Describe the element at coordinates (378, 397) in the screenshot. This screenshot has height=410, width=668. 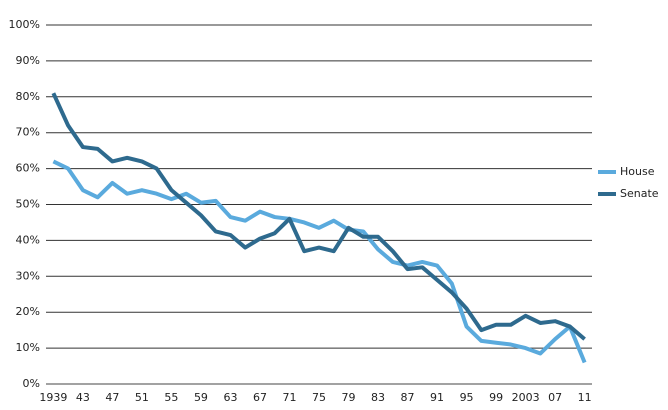
I see `x-tick-label: 83` at that location.